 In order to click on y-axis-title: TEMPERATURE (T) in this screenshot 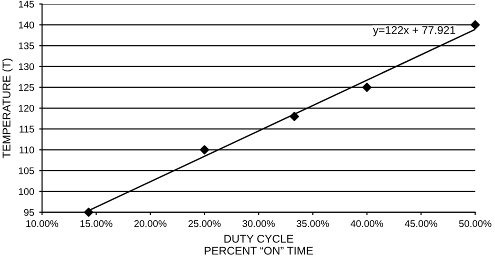, I will do `click(7, 108)`.